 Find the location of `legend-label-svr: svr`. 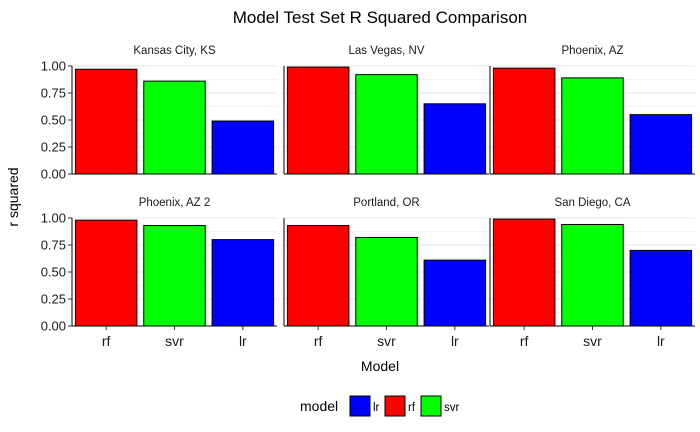

legend-label-svr: svr is located at coordinates (452, 408).